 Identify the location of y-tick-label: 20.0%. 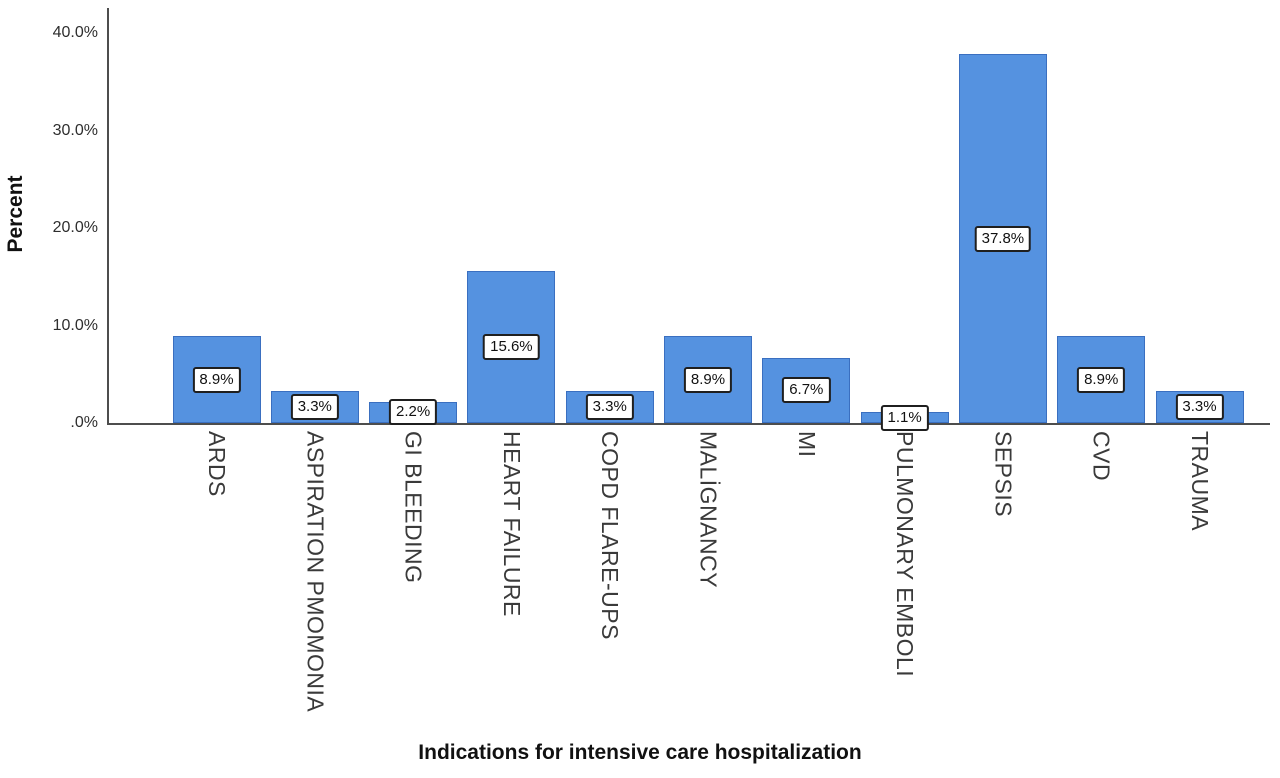
(75, 227).